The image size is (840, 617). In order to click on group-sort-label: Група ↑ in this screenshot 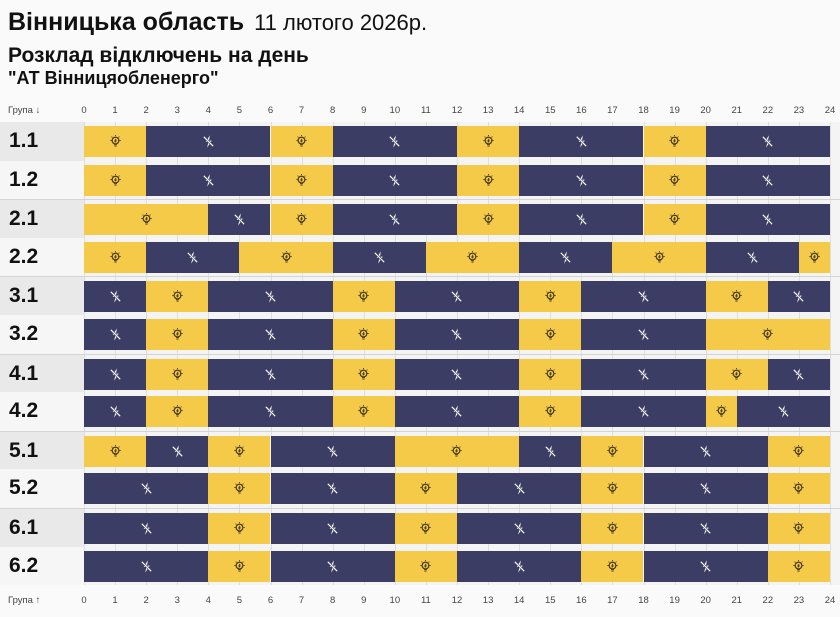, I will do `click(24, 600)`.